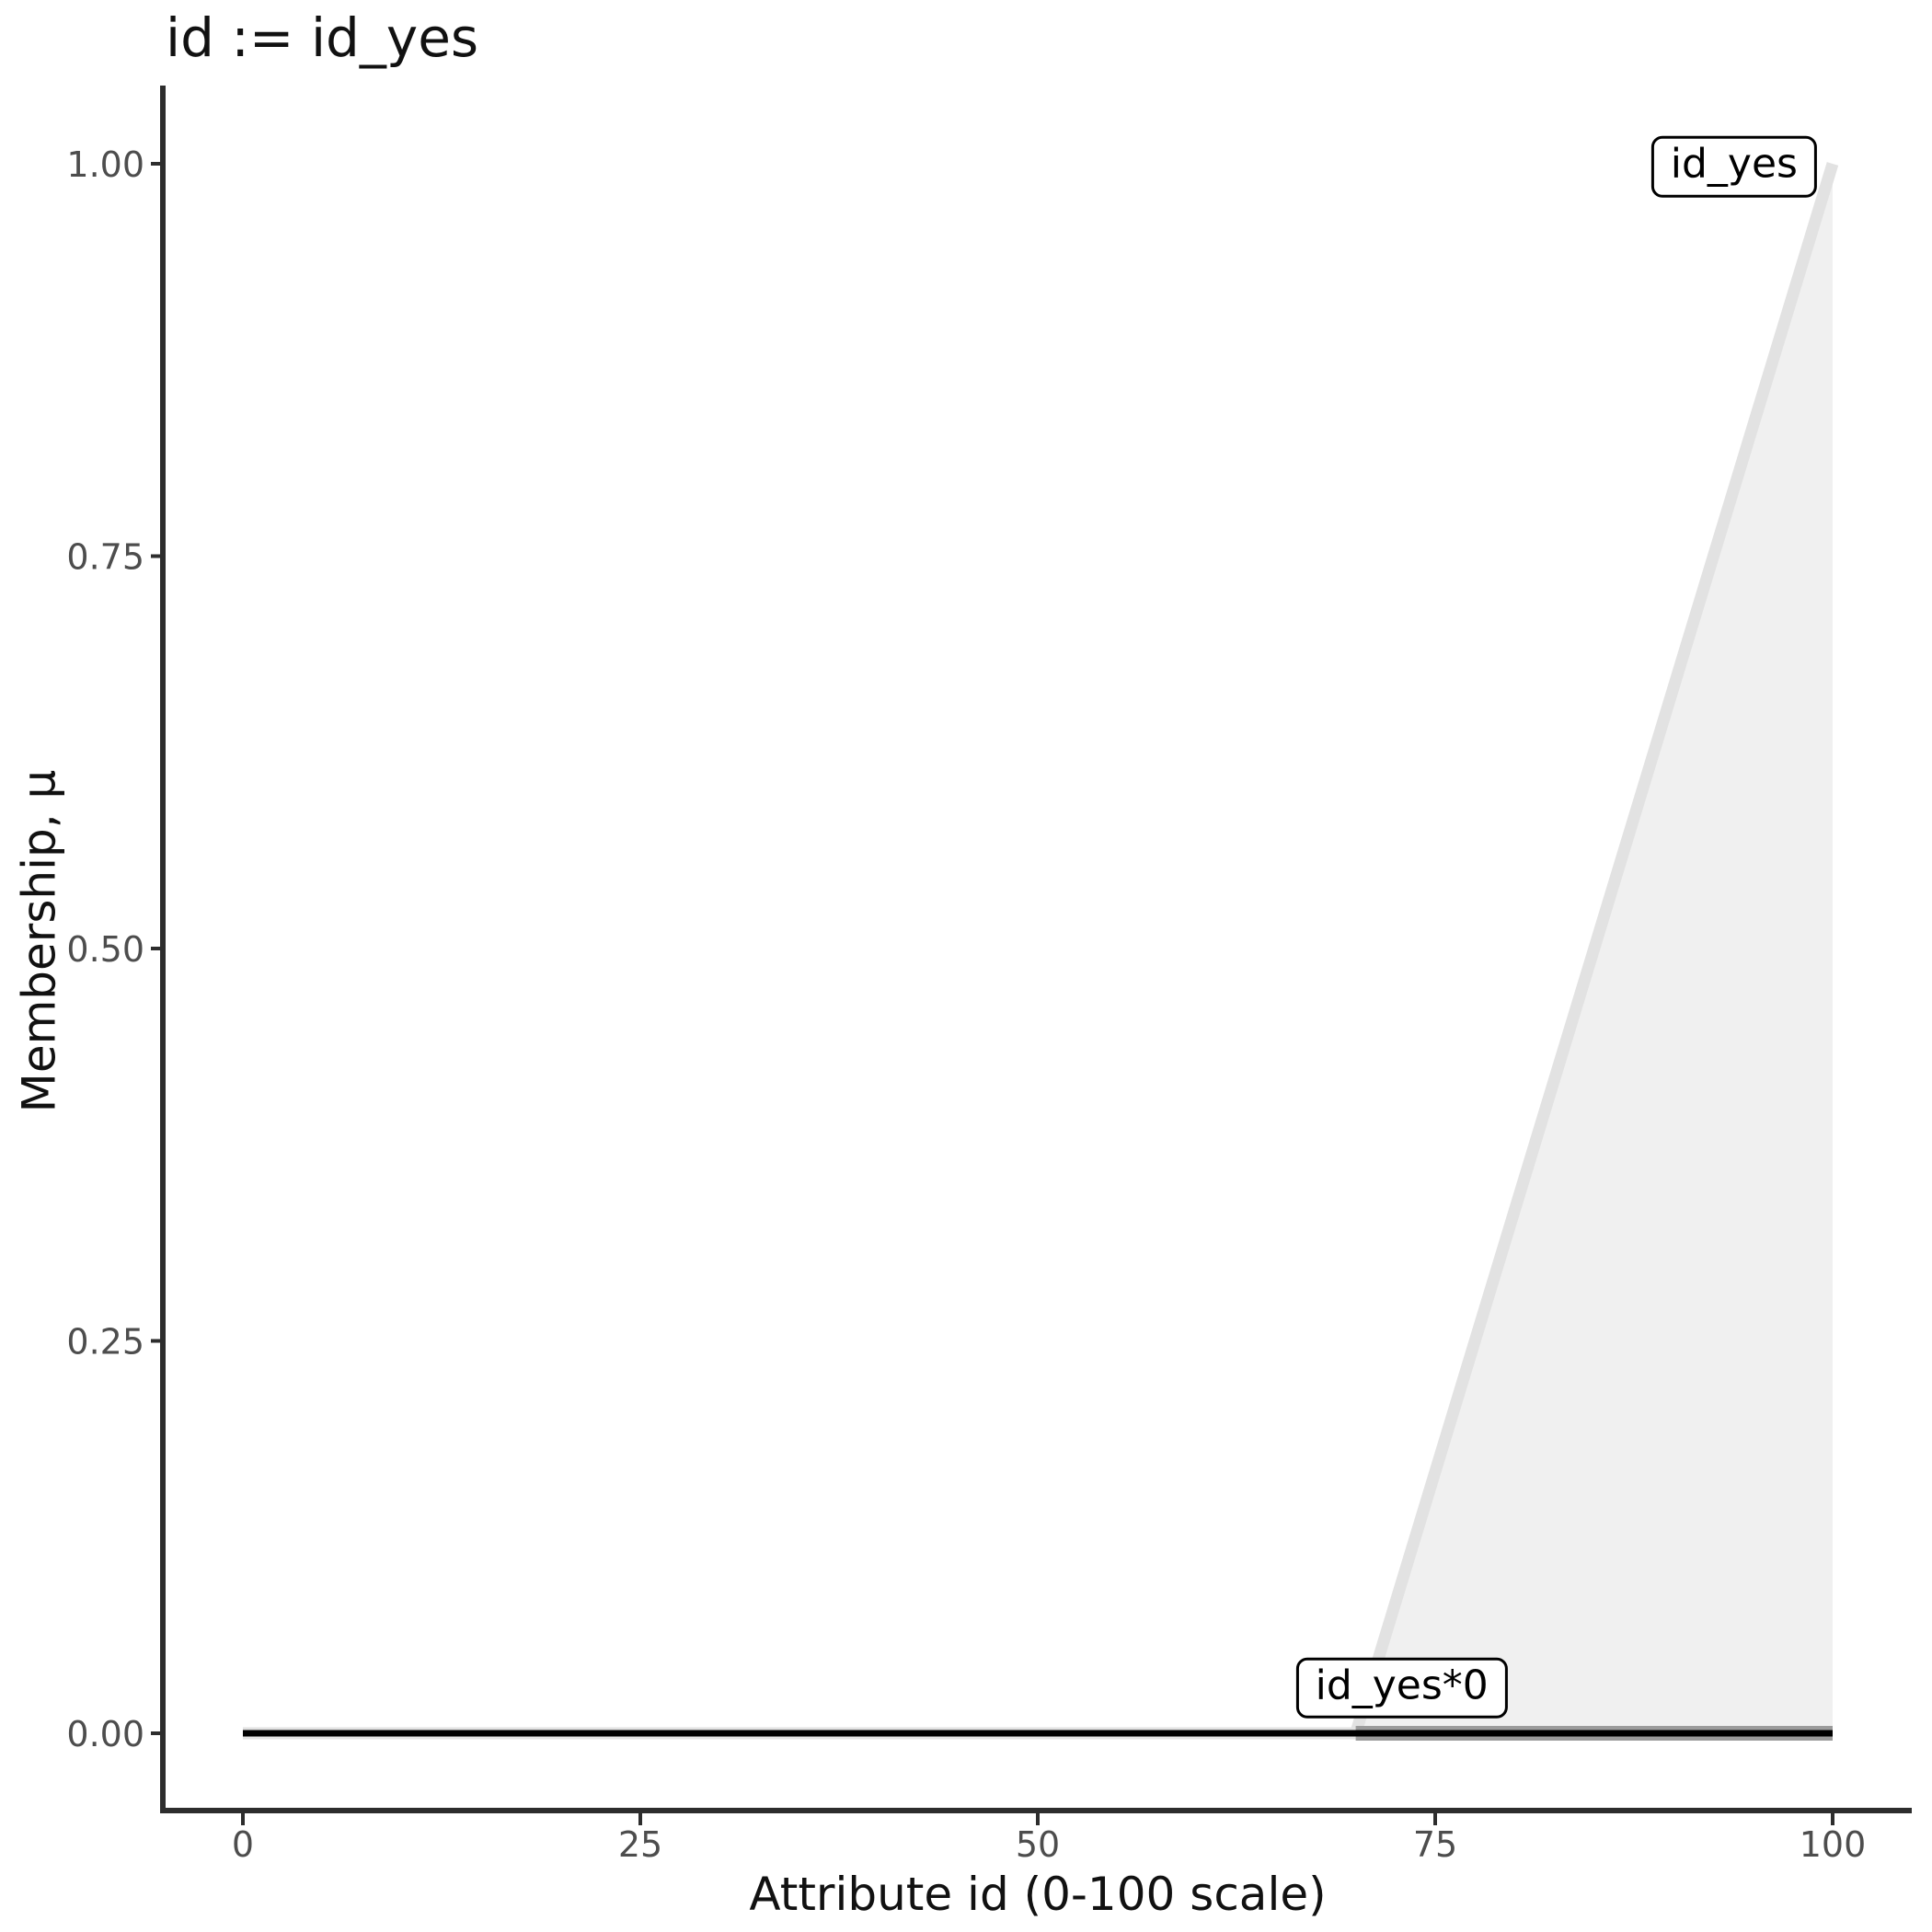  Describe the element at coordinates (105, 557) in the screenshot. I see `y-tick-label: 0.75` at that location.